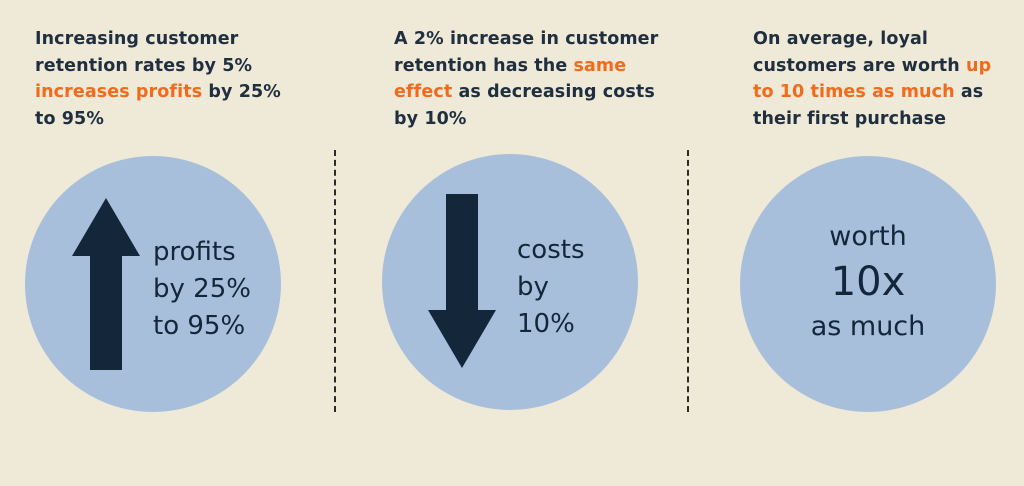 The width and height of the screenshot is (1024, 486). Describe the element at coordinates (546, 324) in the screenshot. I see `circle-line: 10%` at that location.